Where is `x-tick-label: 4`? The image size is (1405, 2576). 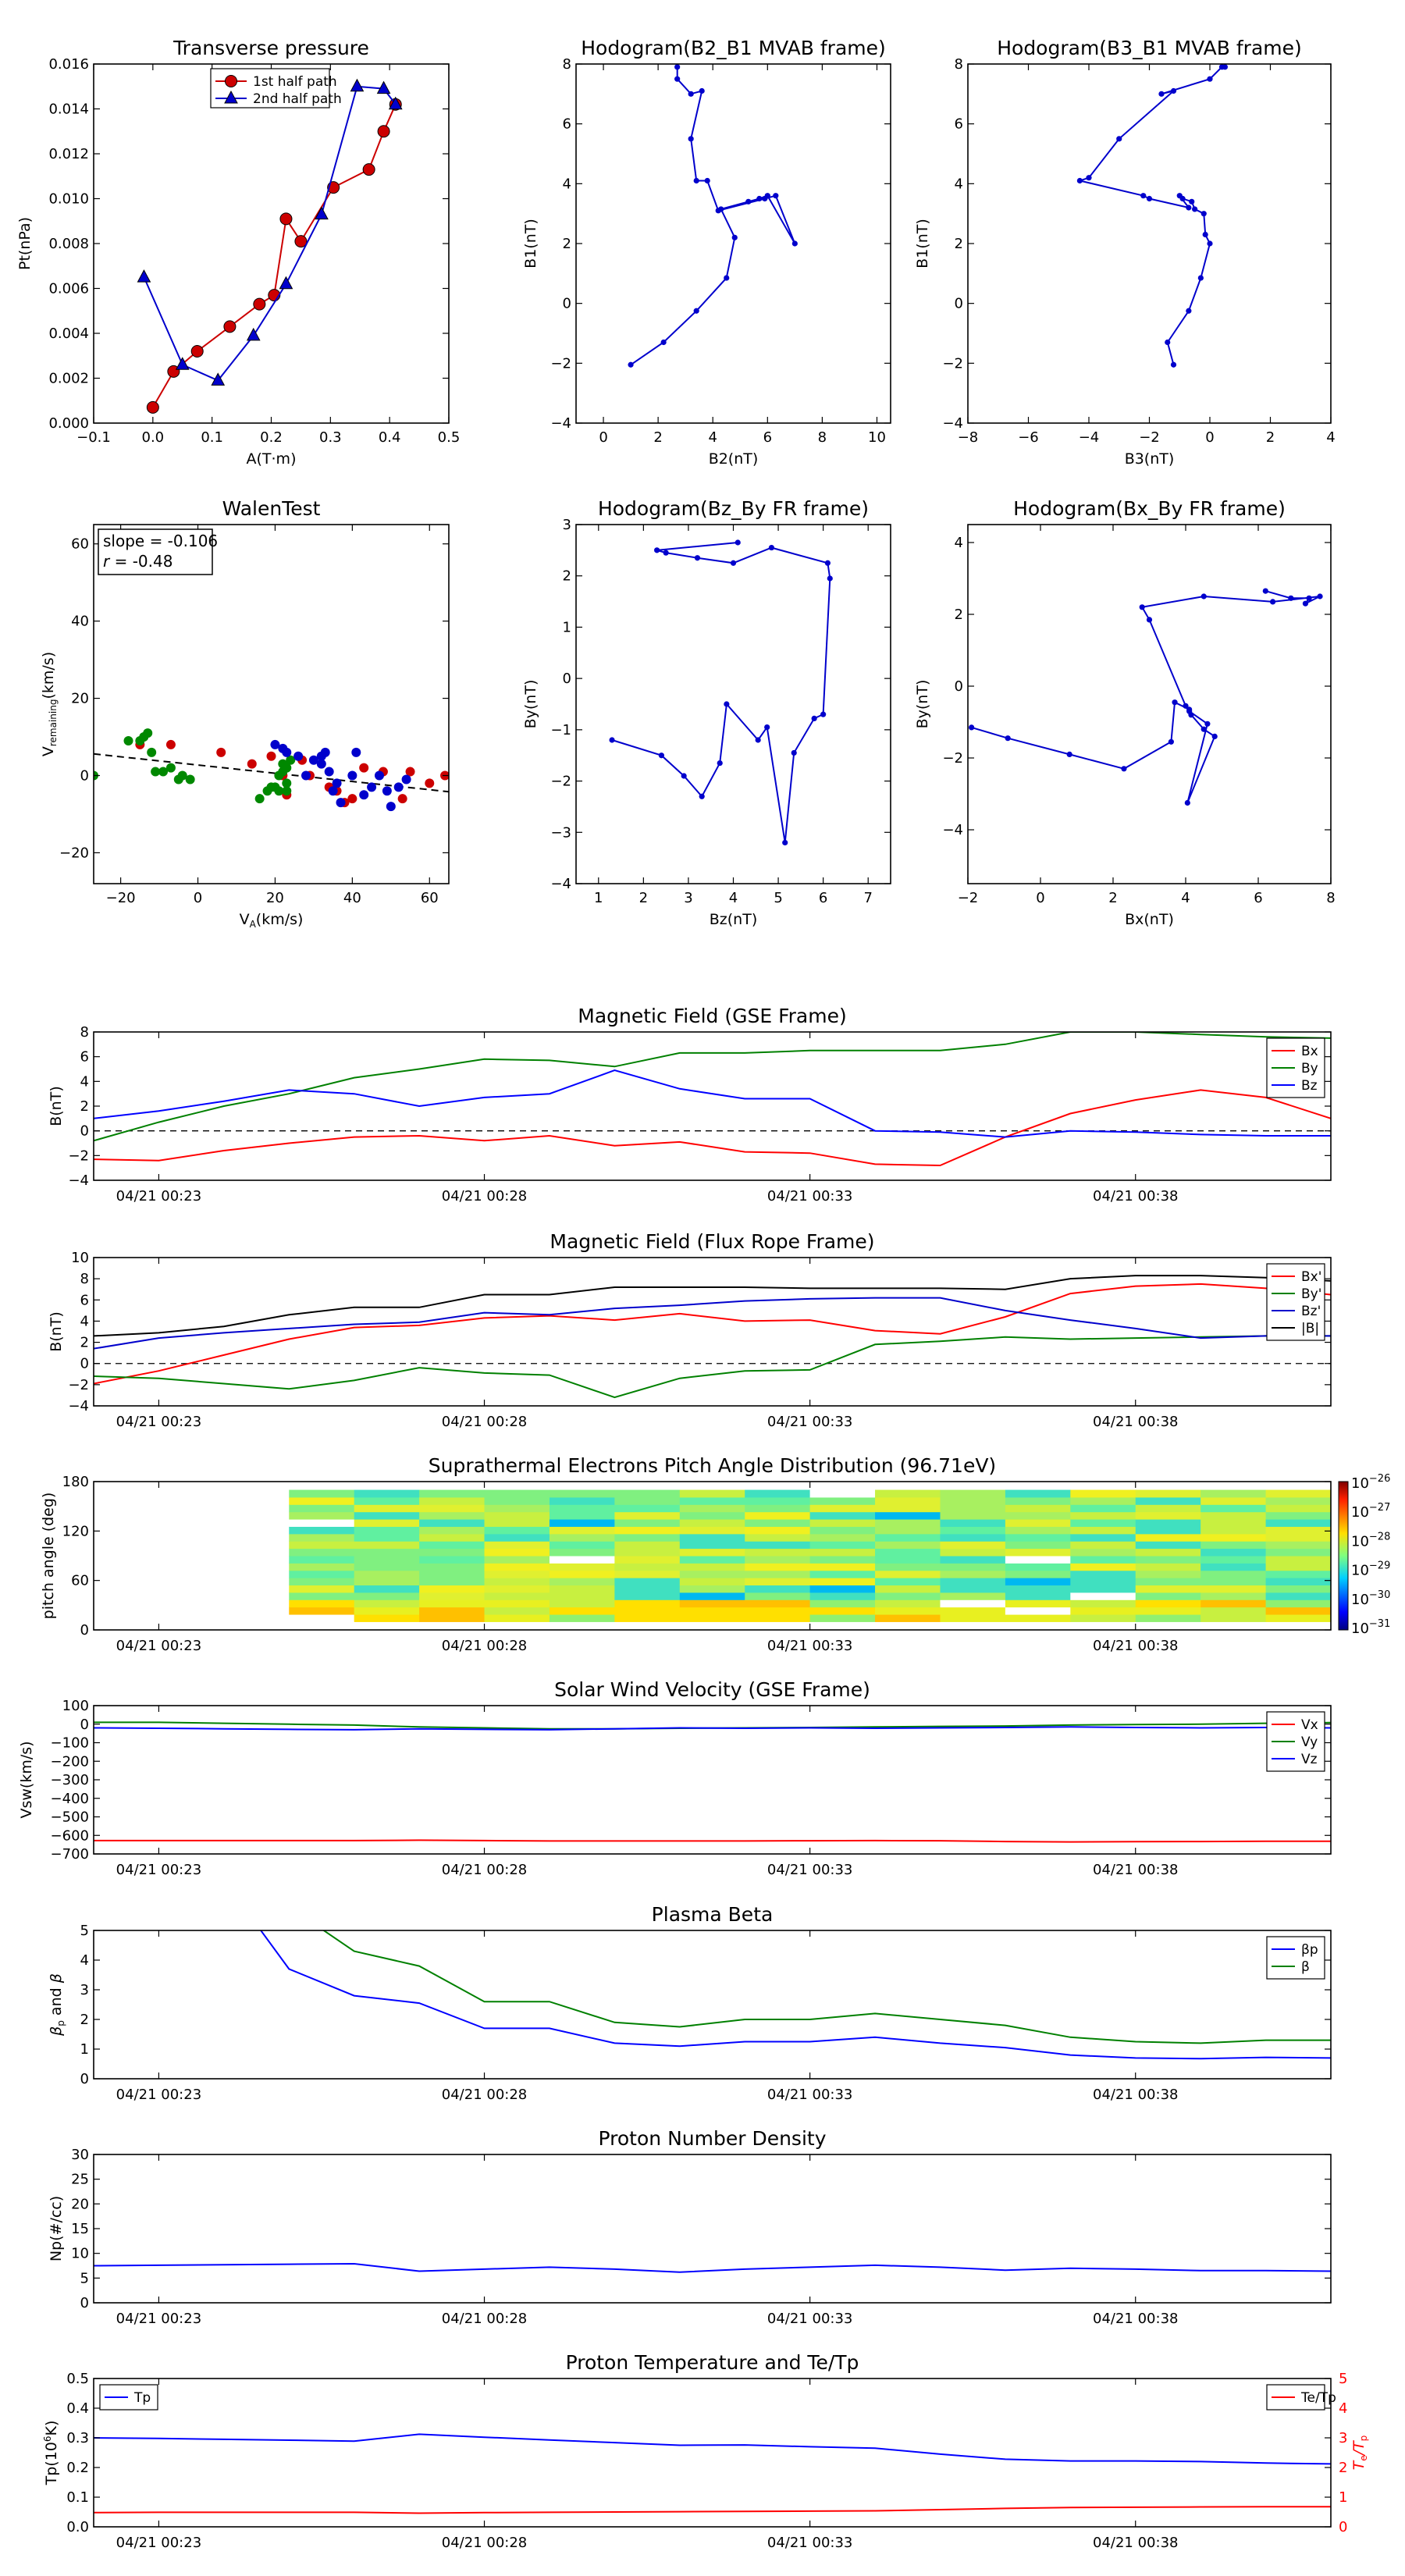
x-tick-label: 4 is located at coordinates (1330, 437).